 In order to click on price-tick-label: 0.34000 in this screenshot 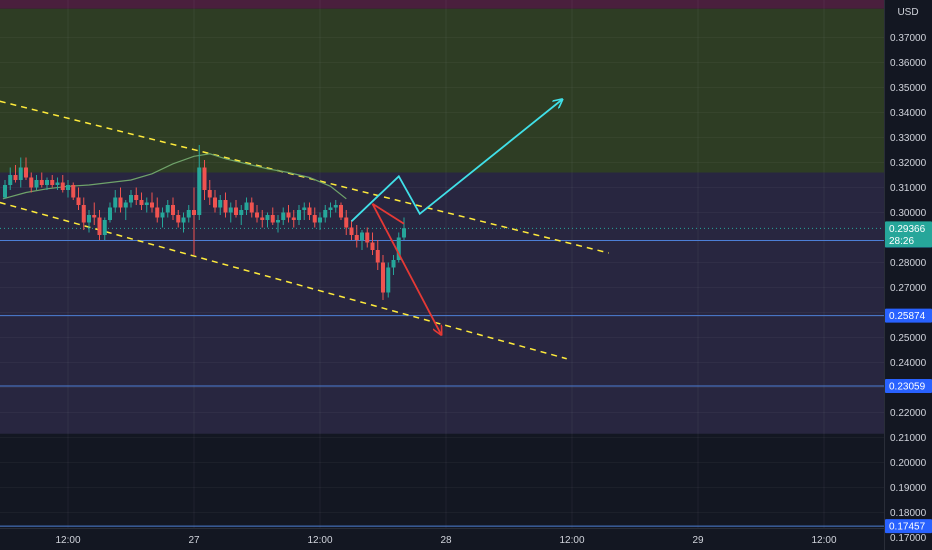, I will do `click(908, 113)`.